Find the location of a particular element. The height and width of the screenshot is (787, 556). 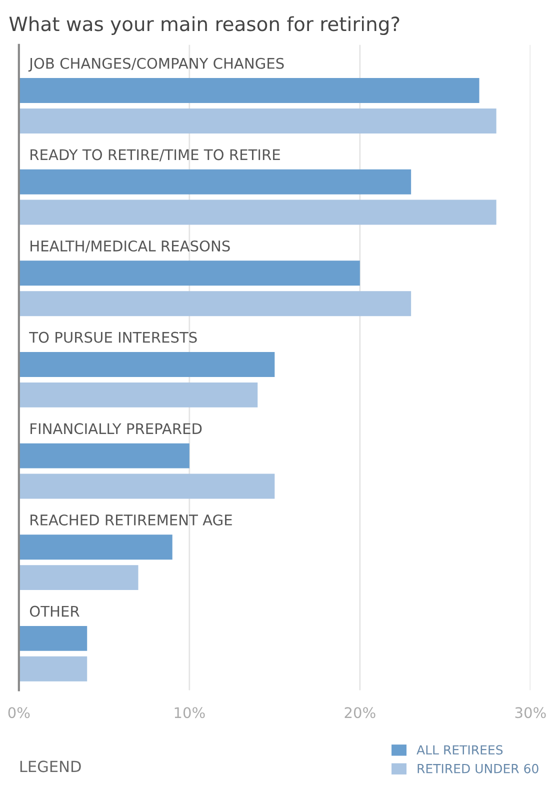

x-tick-label: 0% is located at coordinates (19, 712).